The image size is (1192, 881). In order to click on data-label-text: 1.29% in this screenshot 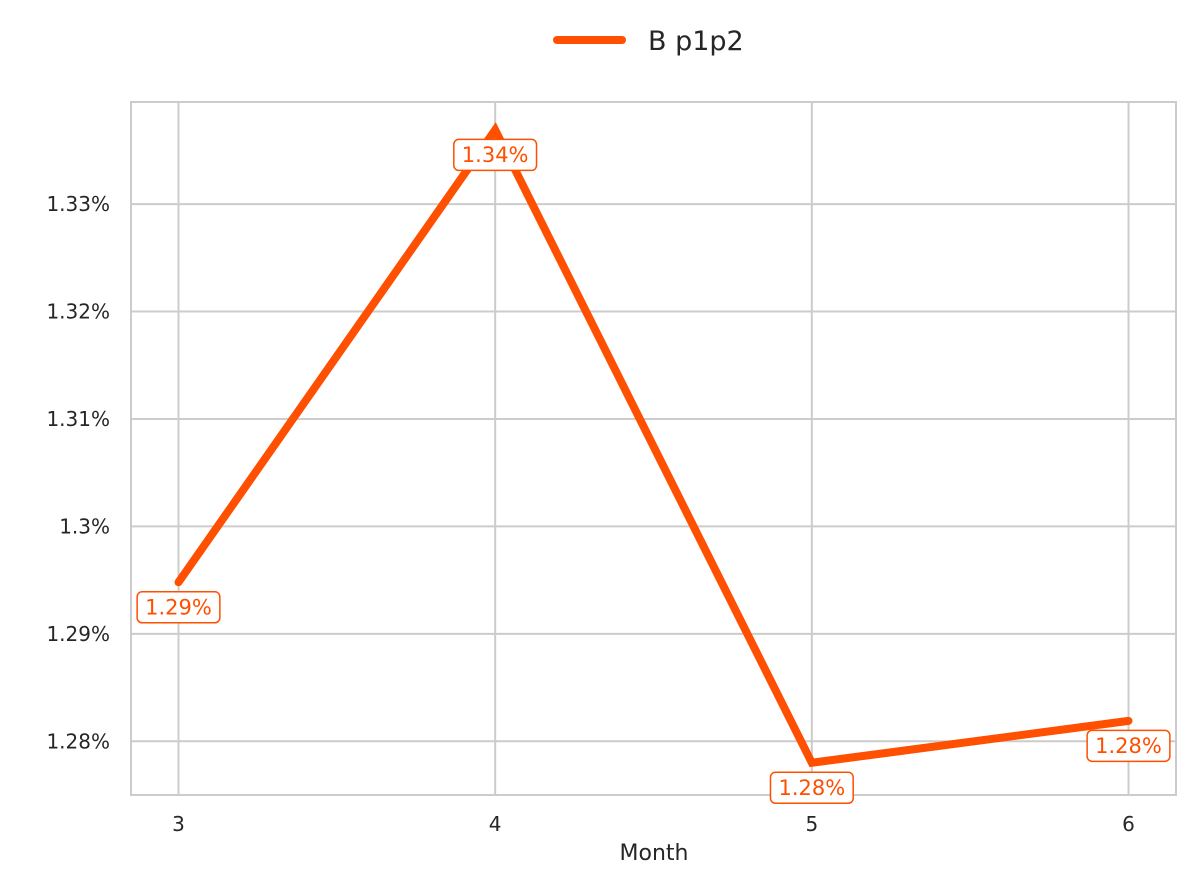, I will do `click(178, 607)`.